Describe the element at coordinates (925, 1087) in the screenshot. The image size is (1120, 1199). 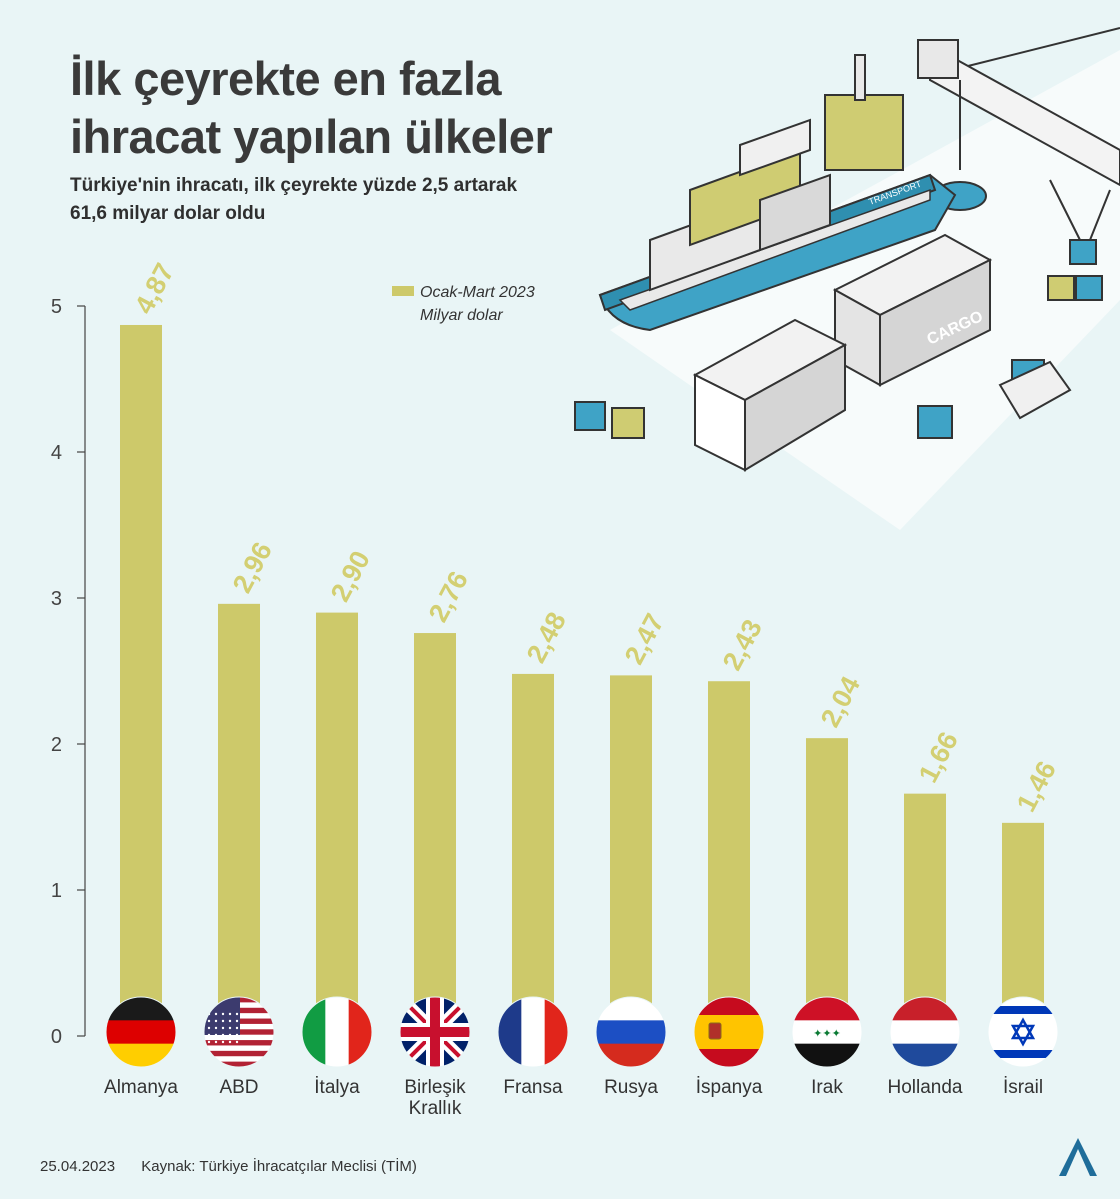
I see `x-tick-label: Hollanda` at that location.